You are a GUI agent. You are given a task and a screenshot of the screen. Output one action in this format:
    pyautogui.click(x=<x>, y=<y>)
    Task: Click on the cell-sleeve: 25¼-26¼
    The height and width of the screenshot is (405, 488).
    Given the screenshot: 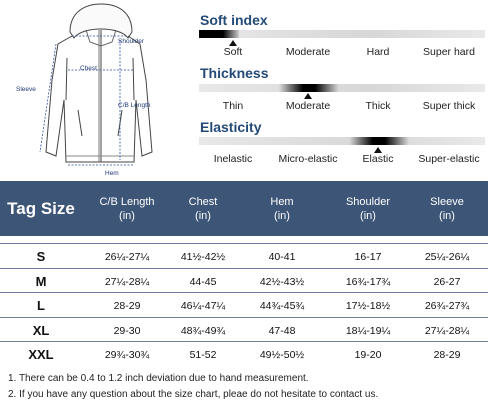 What is the action you would take?
    pyautogui.click(x=447, y=257)
    